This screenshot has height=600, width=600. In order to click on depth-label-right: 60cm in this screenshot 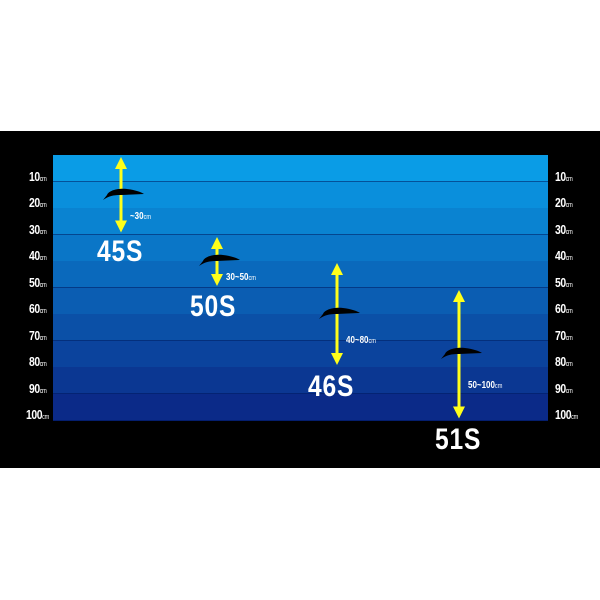, I will do `click(564, 308)`.